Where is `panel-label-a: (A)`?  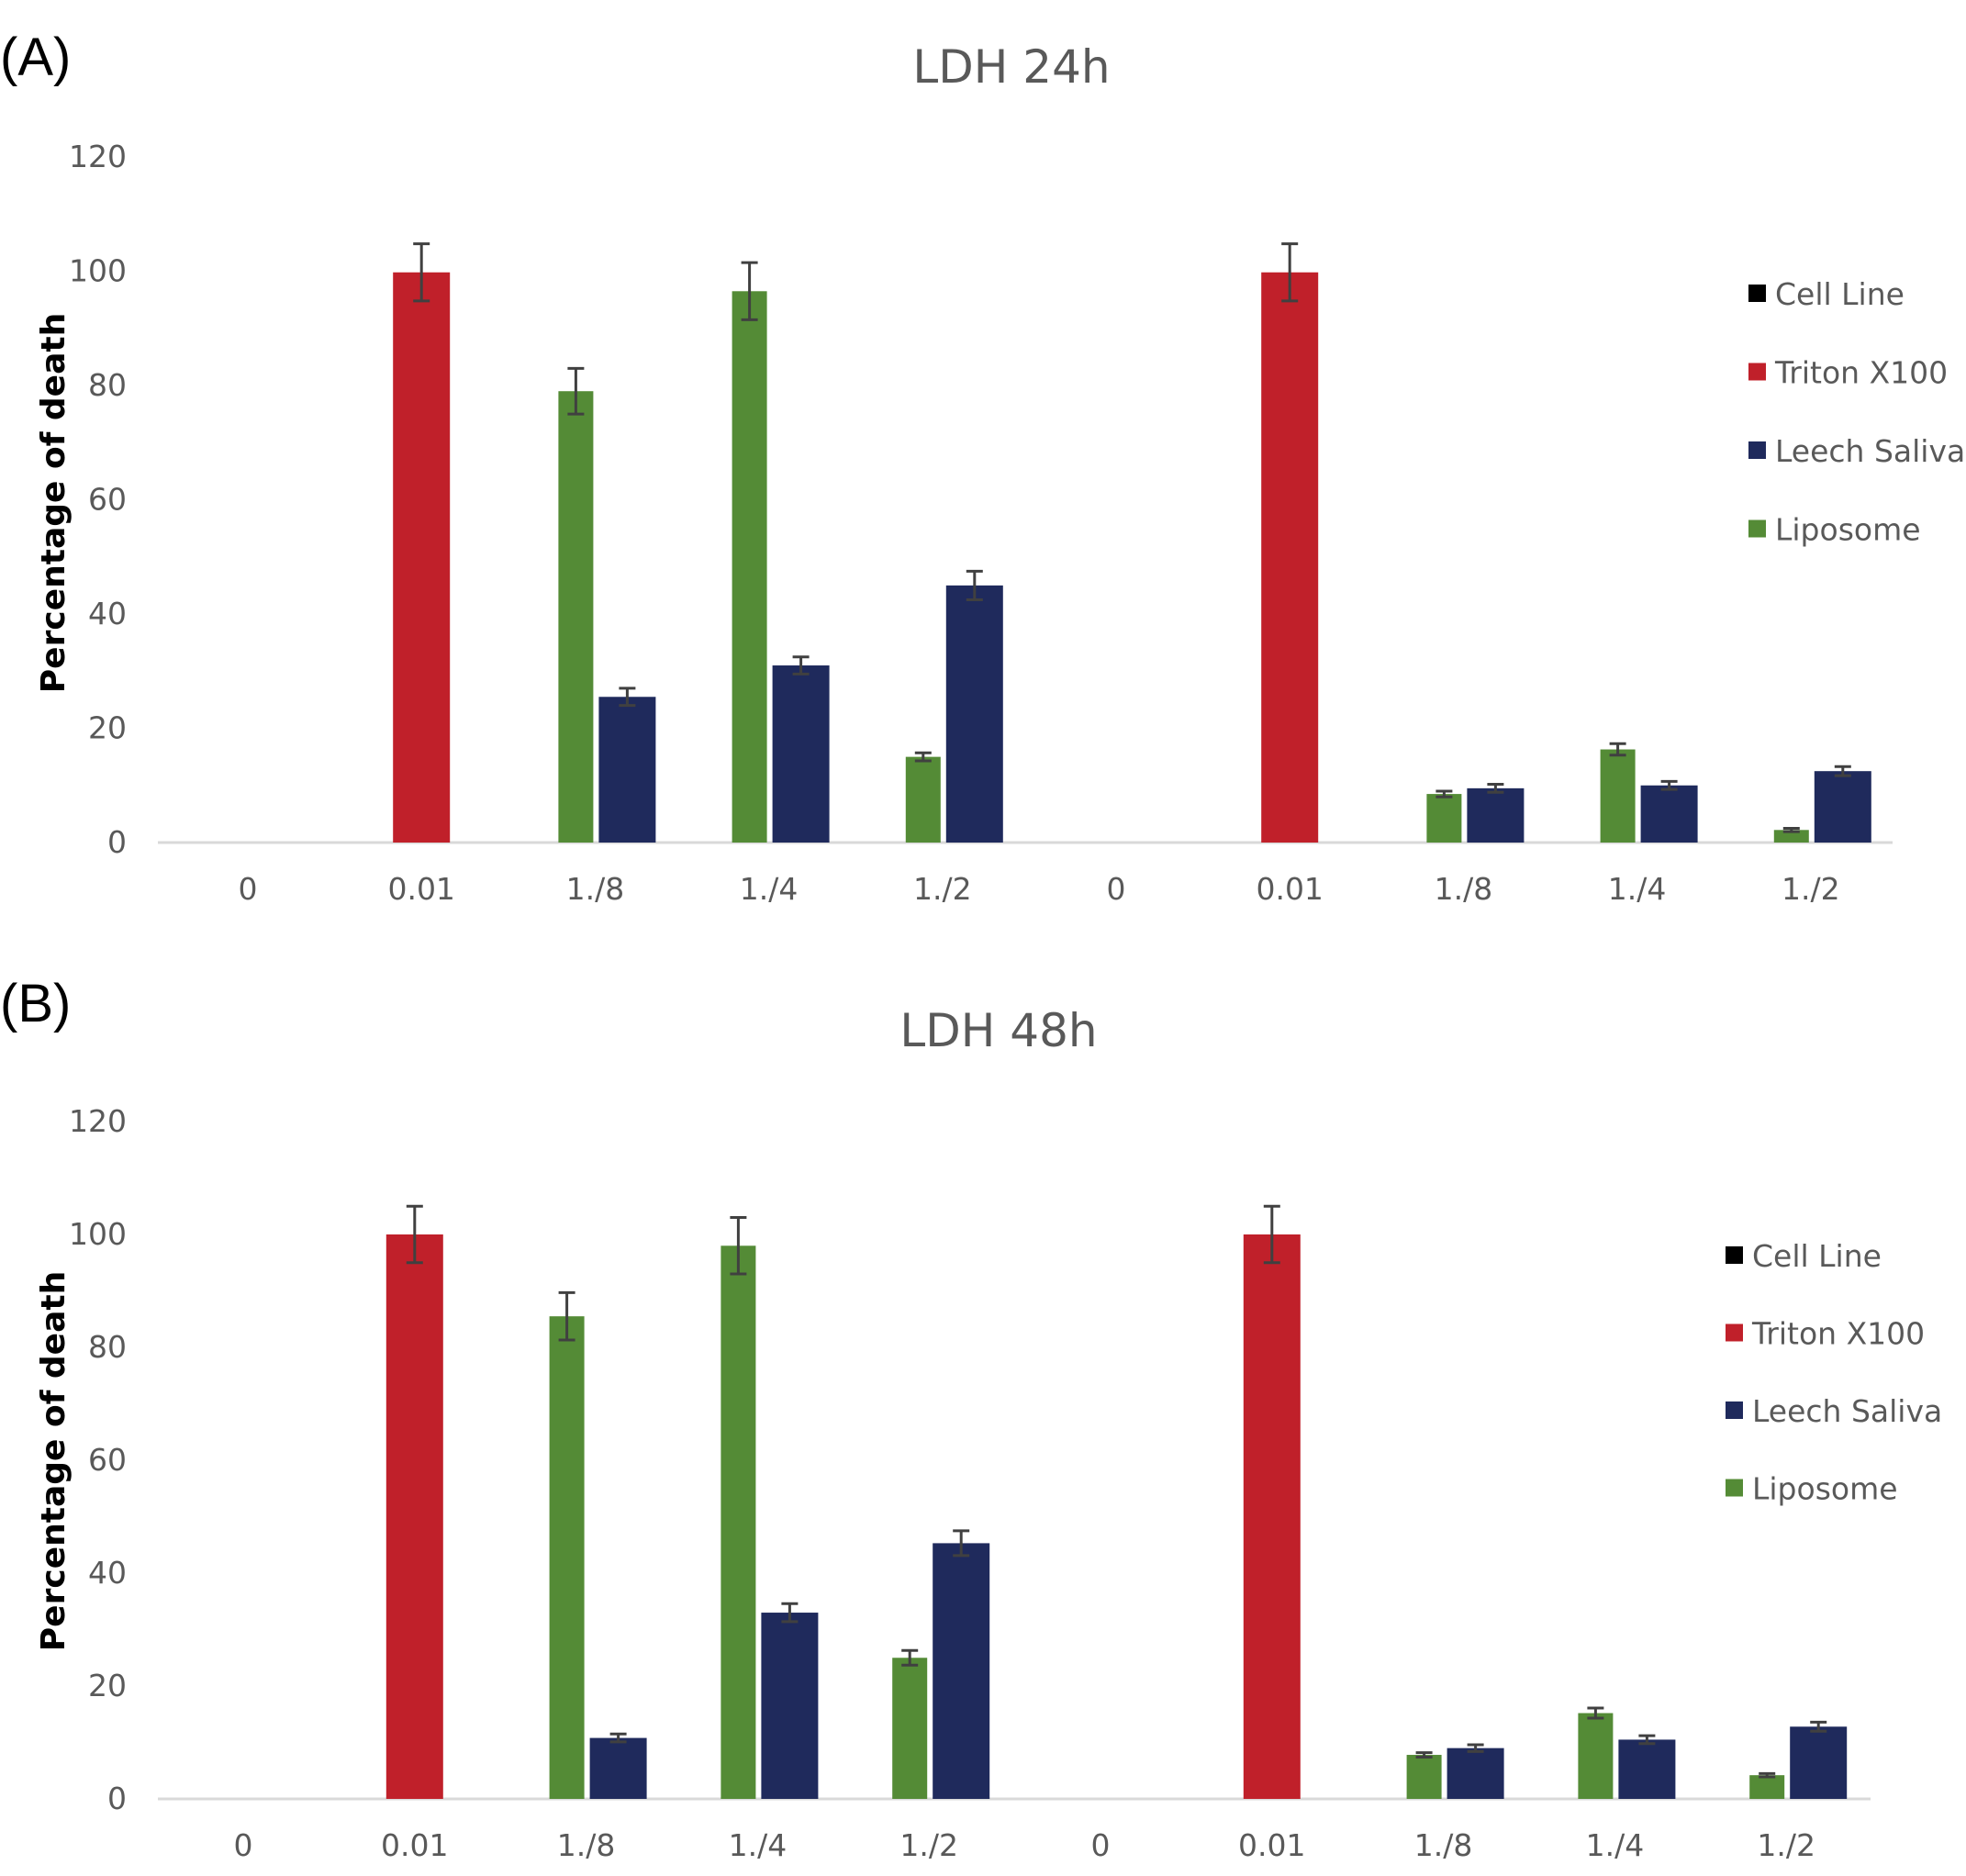
panel-label-a: (A) is located at coordinates (35, 57).